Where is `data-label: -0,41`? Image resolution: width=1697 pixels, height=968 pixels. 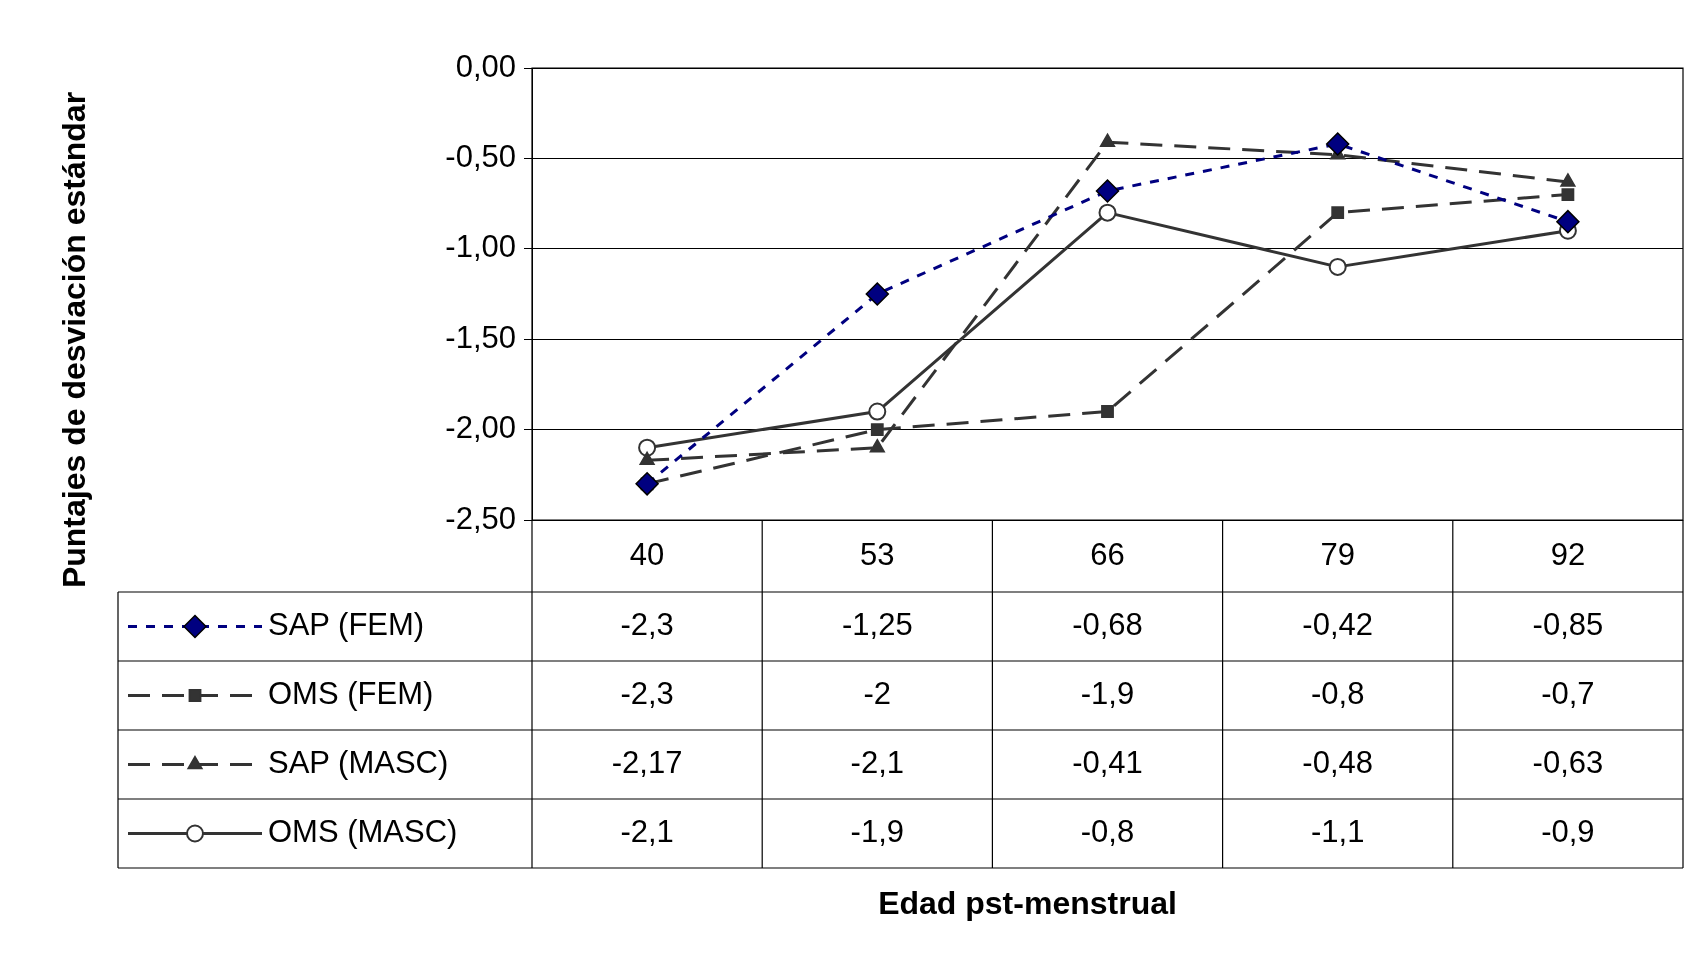
data-label: -0,41 is located at coordinates (1107, 763).